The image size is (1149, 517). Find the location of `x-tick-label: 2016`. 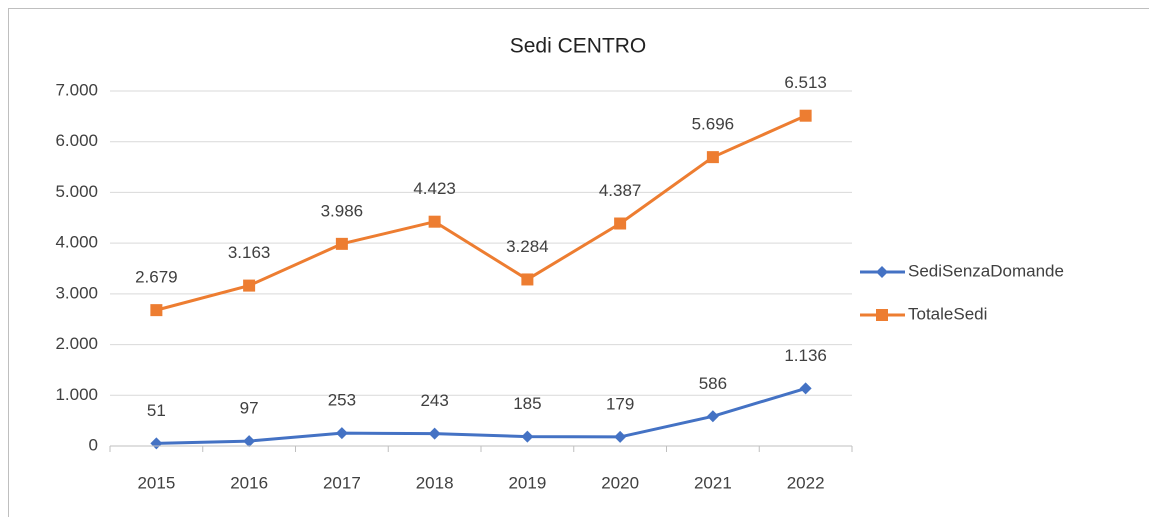

x-tick-label: 2016 is located at coordinates (249, 482).